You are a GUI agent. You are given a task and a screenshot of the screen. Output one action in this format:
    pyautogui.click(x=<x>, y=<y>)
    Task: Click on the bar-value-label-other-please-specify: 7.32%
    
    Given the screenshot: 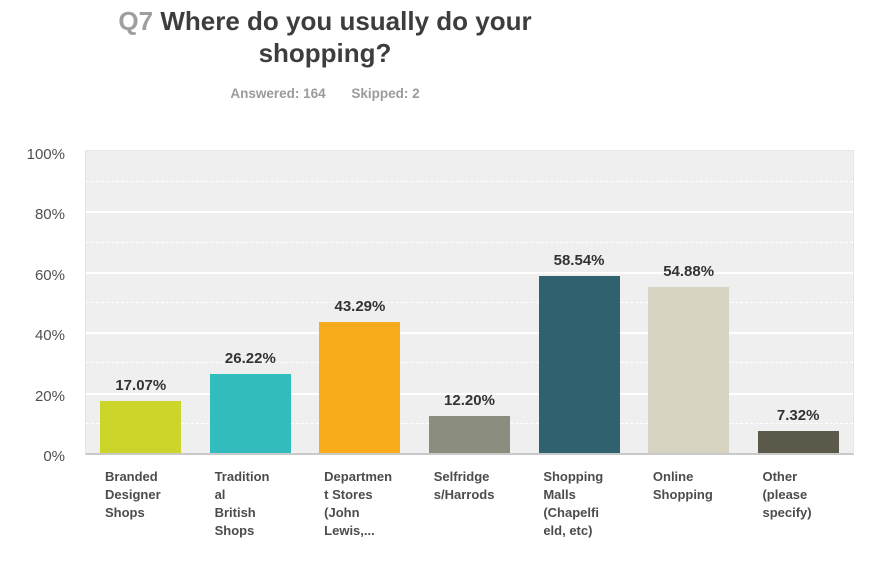 What is the action you would take?
    pyautogui.click(x=798, y=415)
    